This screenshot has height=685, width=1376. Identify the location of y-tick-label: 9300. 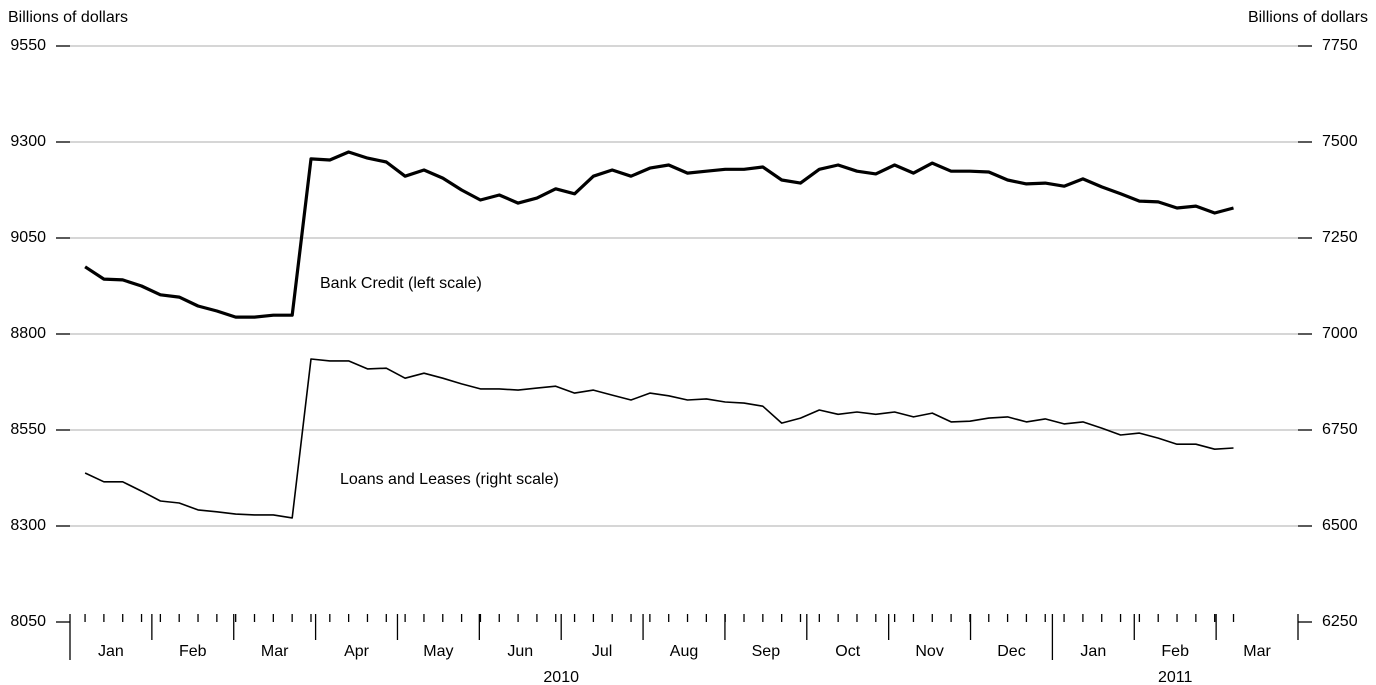
(28, 141).